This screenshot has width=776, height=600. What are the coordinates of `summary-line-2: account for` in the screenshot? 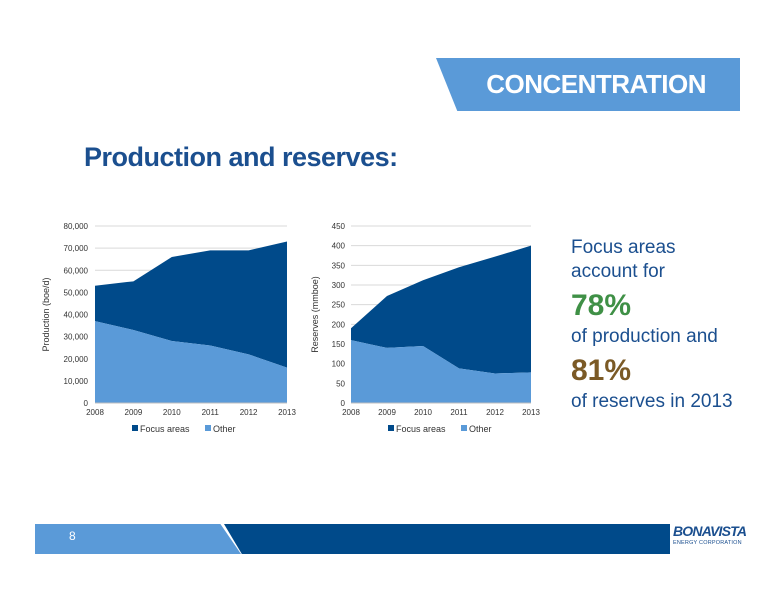 It's located at (618, 271).